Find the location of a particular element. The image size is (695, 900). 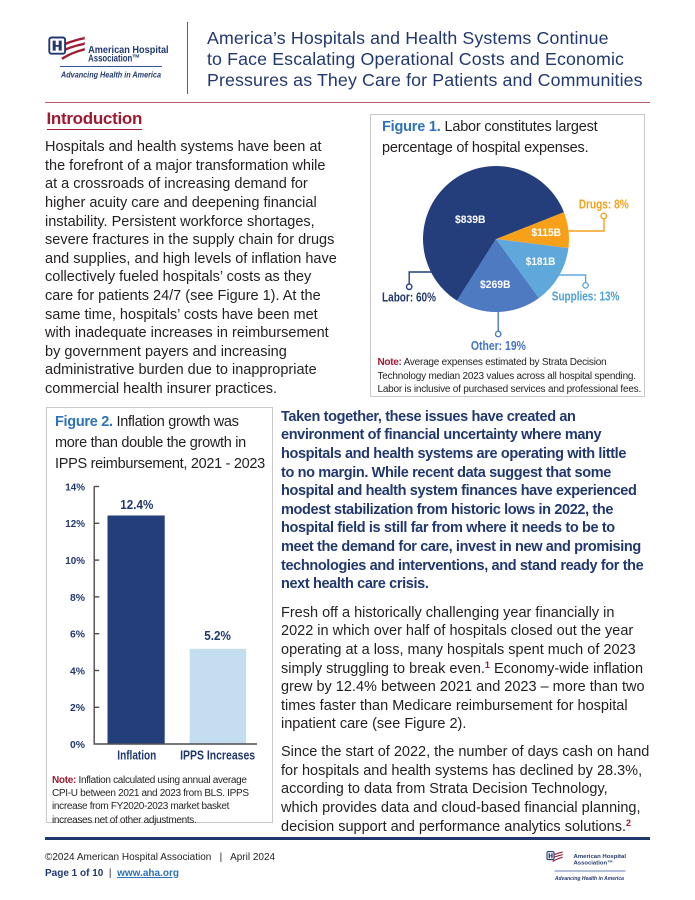

svg-text: 8% is located at coordinates (78, 598).